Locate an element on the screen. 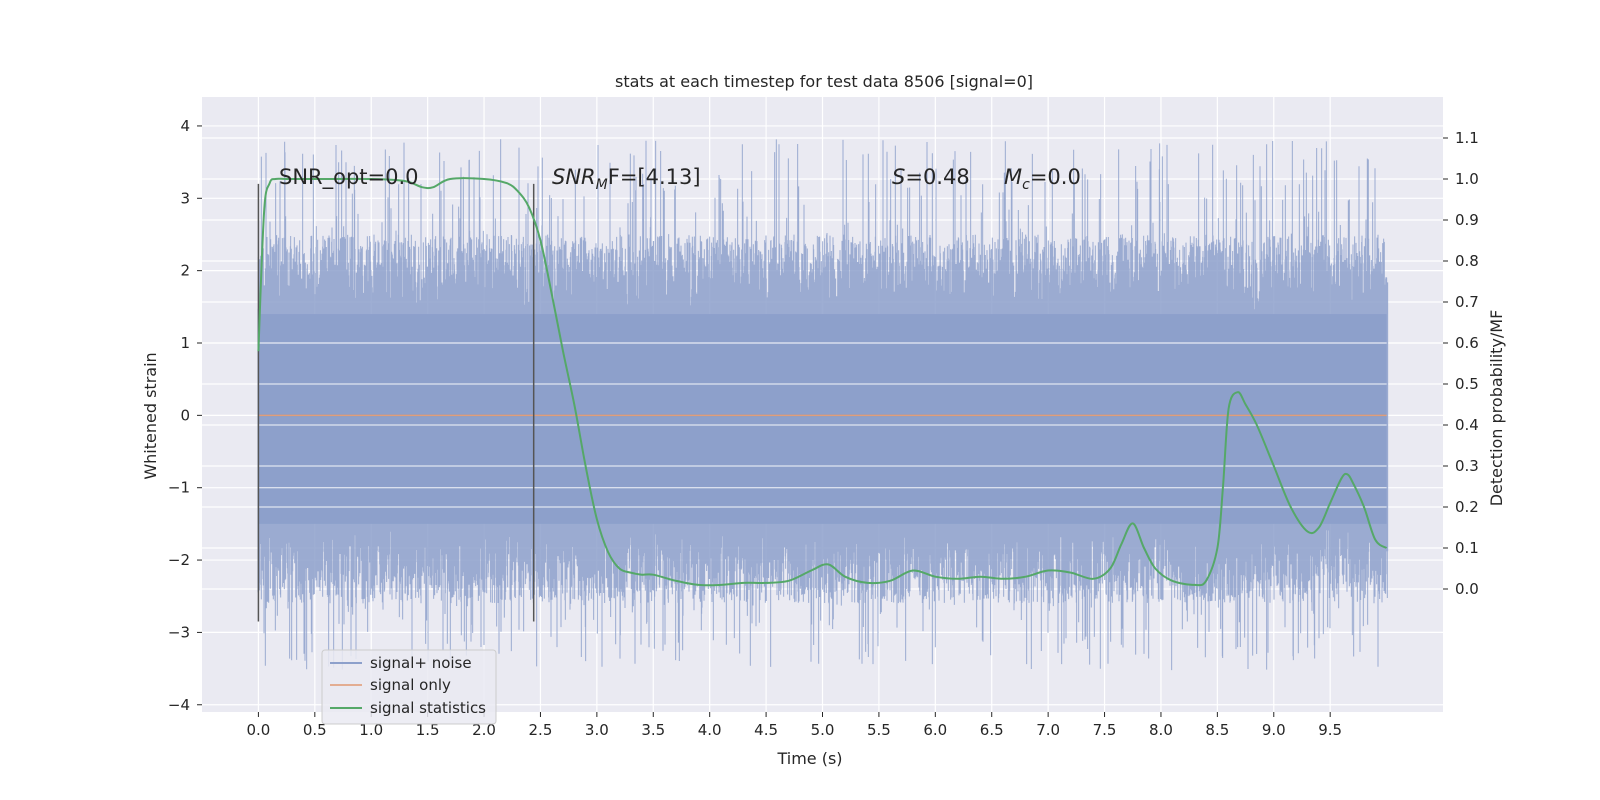 Image resolution: width=1600 pixels, height=800 pixels. annotation-snr-mf: SNRMF=[4.13] is located at coordinates (626, 179).